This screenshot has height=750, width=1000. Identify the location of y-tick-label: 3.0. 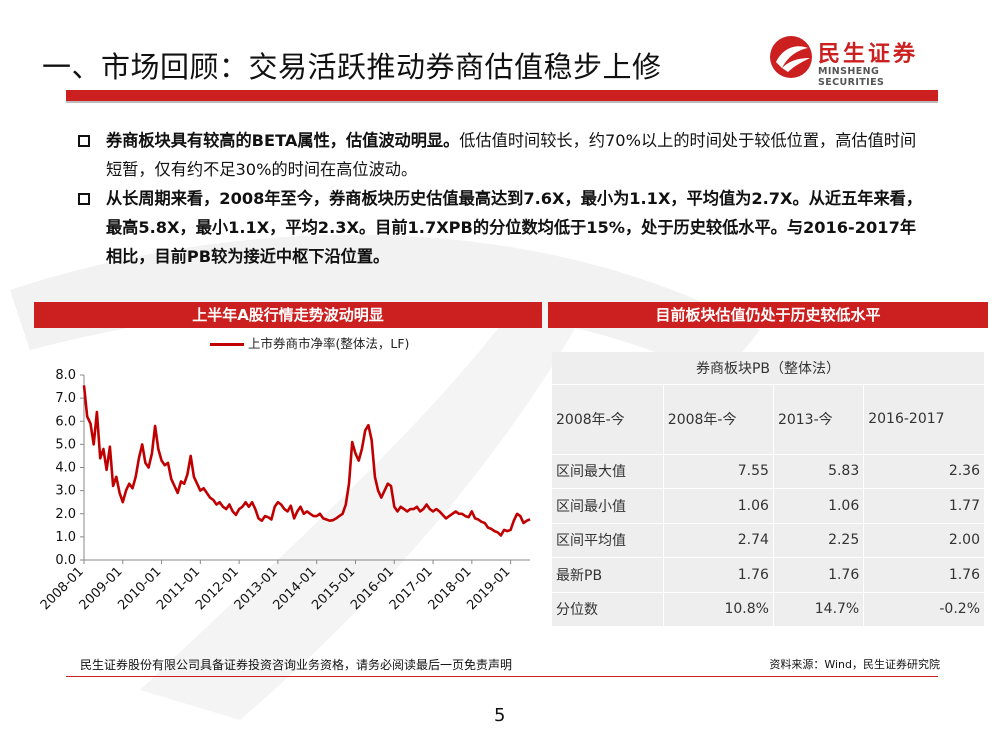
(65, 491).